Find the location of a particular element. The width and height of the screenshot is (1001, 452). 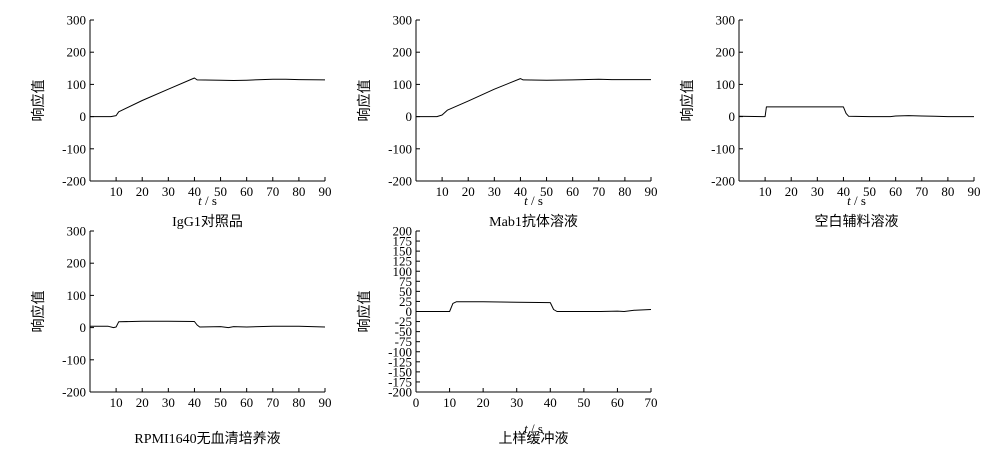

panel-caption: RPMI1640无血清培养液 is located at coordinates (207, 439).